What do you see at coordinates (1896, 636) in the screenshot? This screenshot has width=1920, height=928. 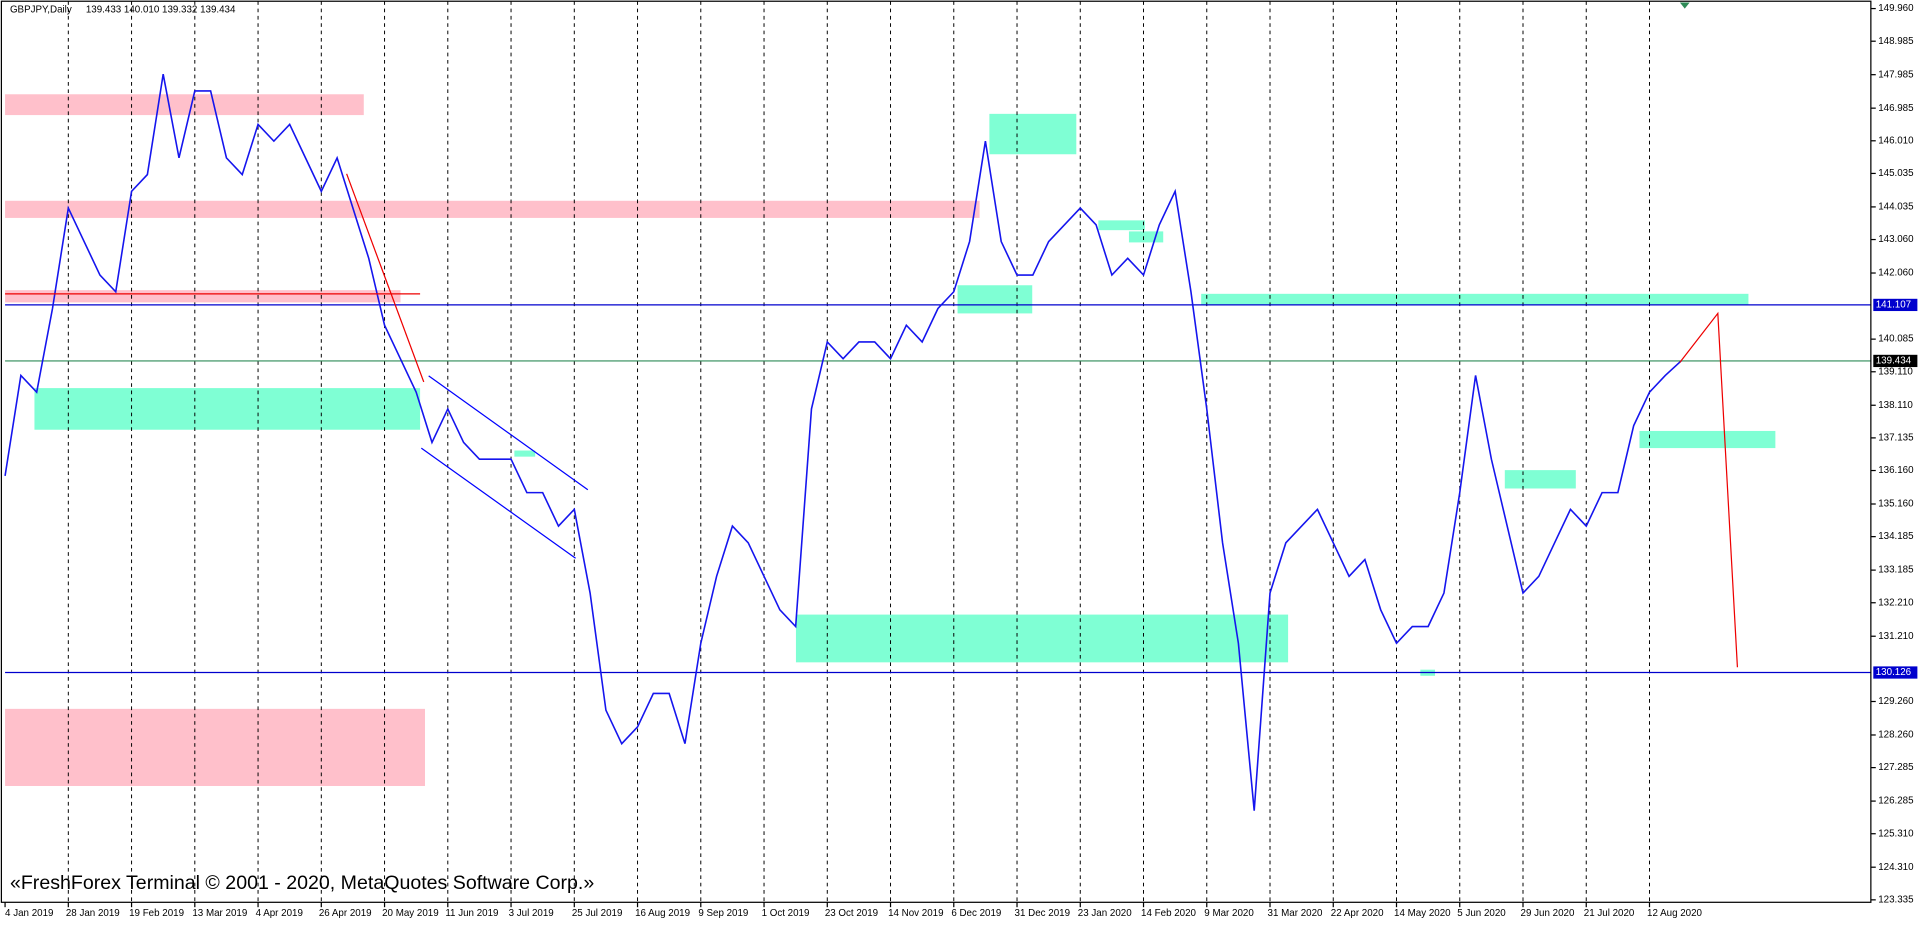 I see `y-tick-label: 131.210` at bounding box center [1896, 636].